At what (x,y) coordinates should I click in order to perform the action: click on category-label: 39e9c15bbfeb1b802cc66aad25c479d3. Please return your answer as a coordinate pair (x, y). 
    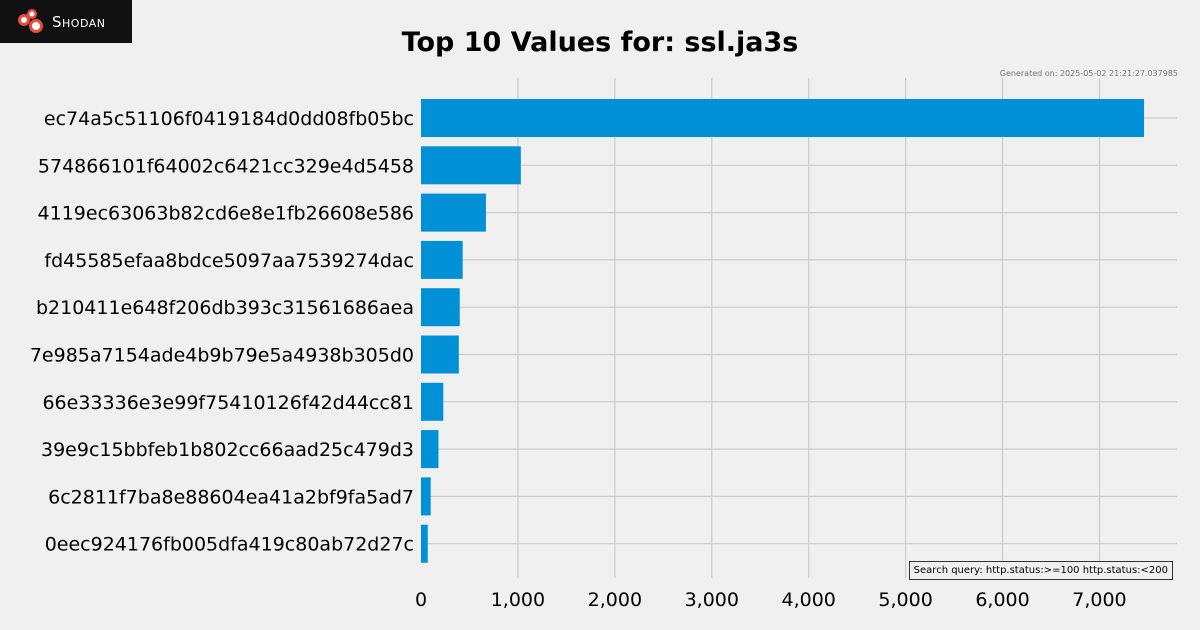
    Looking at the image, I should click on (227, 450).